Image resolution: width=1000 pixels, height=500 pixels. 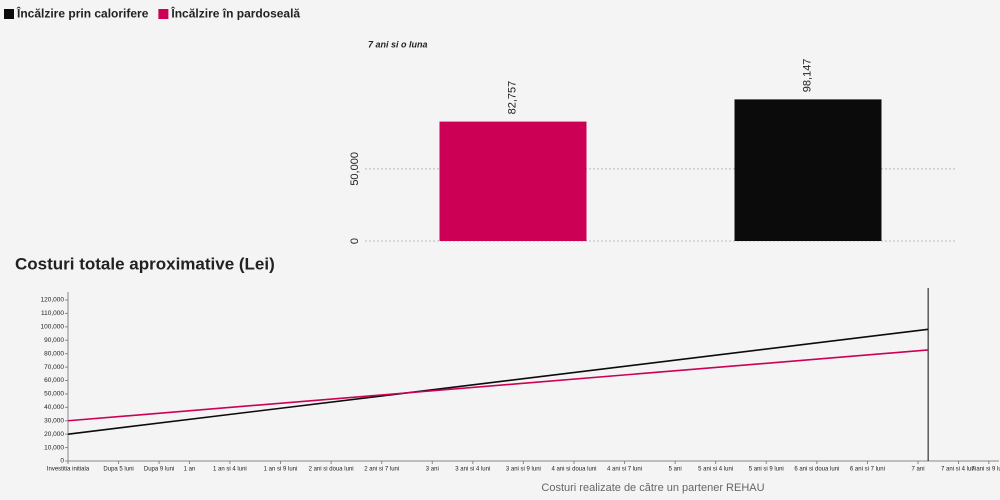 I want to click on line-title: Costuri totale aproximative (Lei), so click(x=145, y=263).